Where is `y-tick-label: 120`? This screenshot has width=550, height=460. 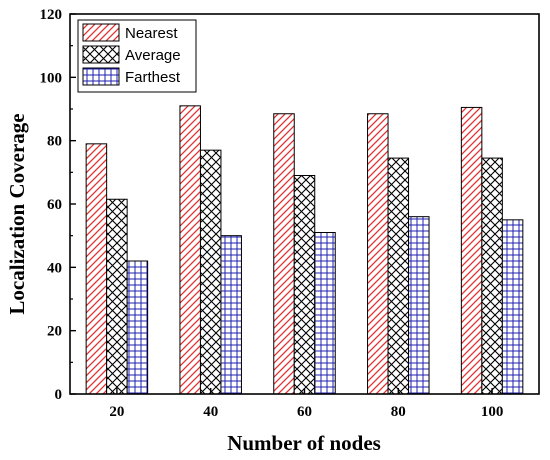
y-tick-label: 120 is located at coordinates (51, 15).